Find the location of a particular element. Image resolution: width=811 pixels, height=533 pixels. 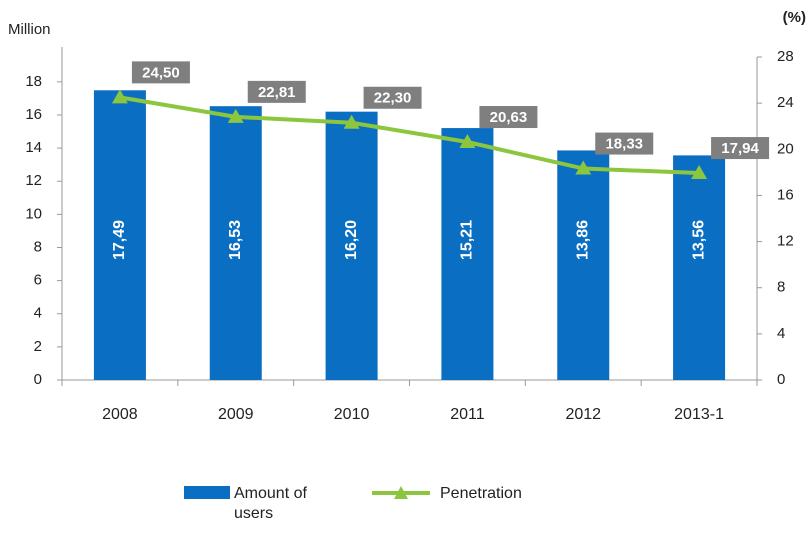

y2-tick-label: 8 is located at coordinates (781, 287).